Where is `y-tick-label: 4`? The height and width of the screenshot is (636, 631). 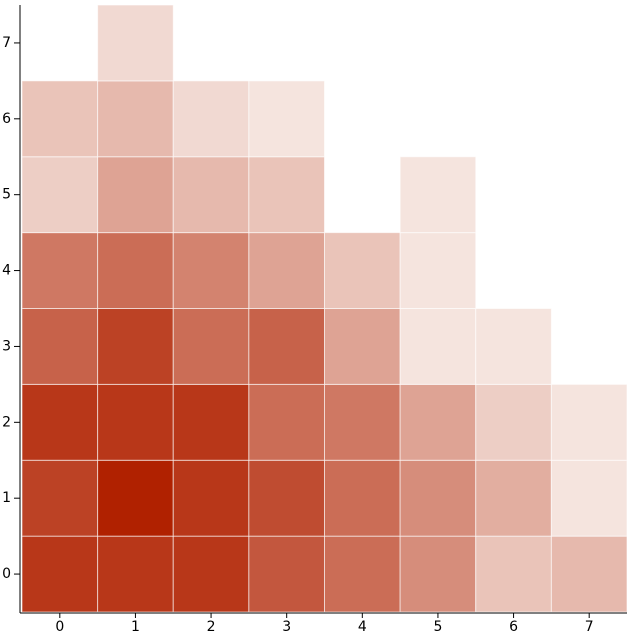 y-tick-label: 4 is located at coordinates (6, 271).